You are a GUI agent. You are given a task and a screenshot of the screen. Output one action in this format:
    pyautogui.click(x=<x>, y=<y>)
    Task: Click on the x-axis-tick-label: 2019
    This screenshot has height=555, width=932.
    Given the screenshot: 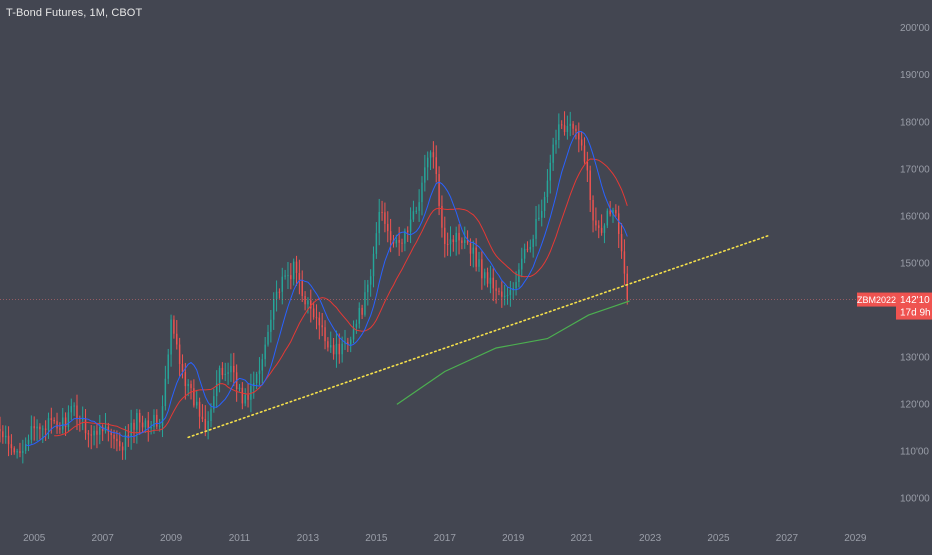 What is the action you would take?
    pyautogui.click(x=513, y=538)
    